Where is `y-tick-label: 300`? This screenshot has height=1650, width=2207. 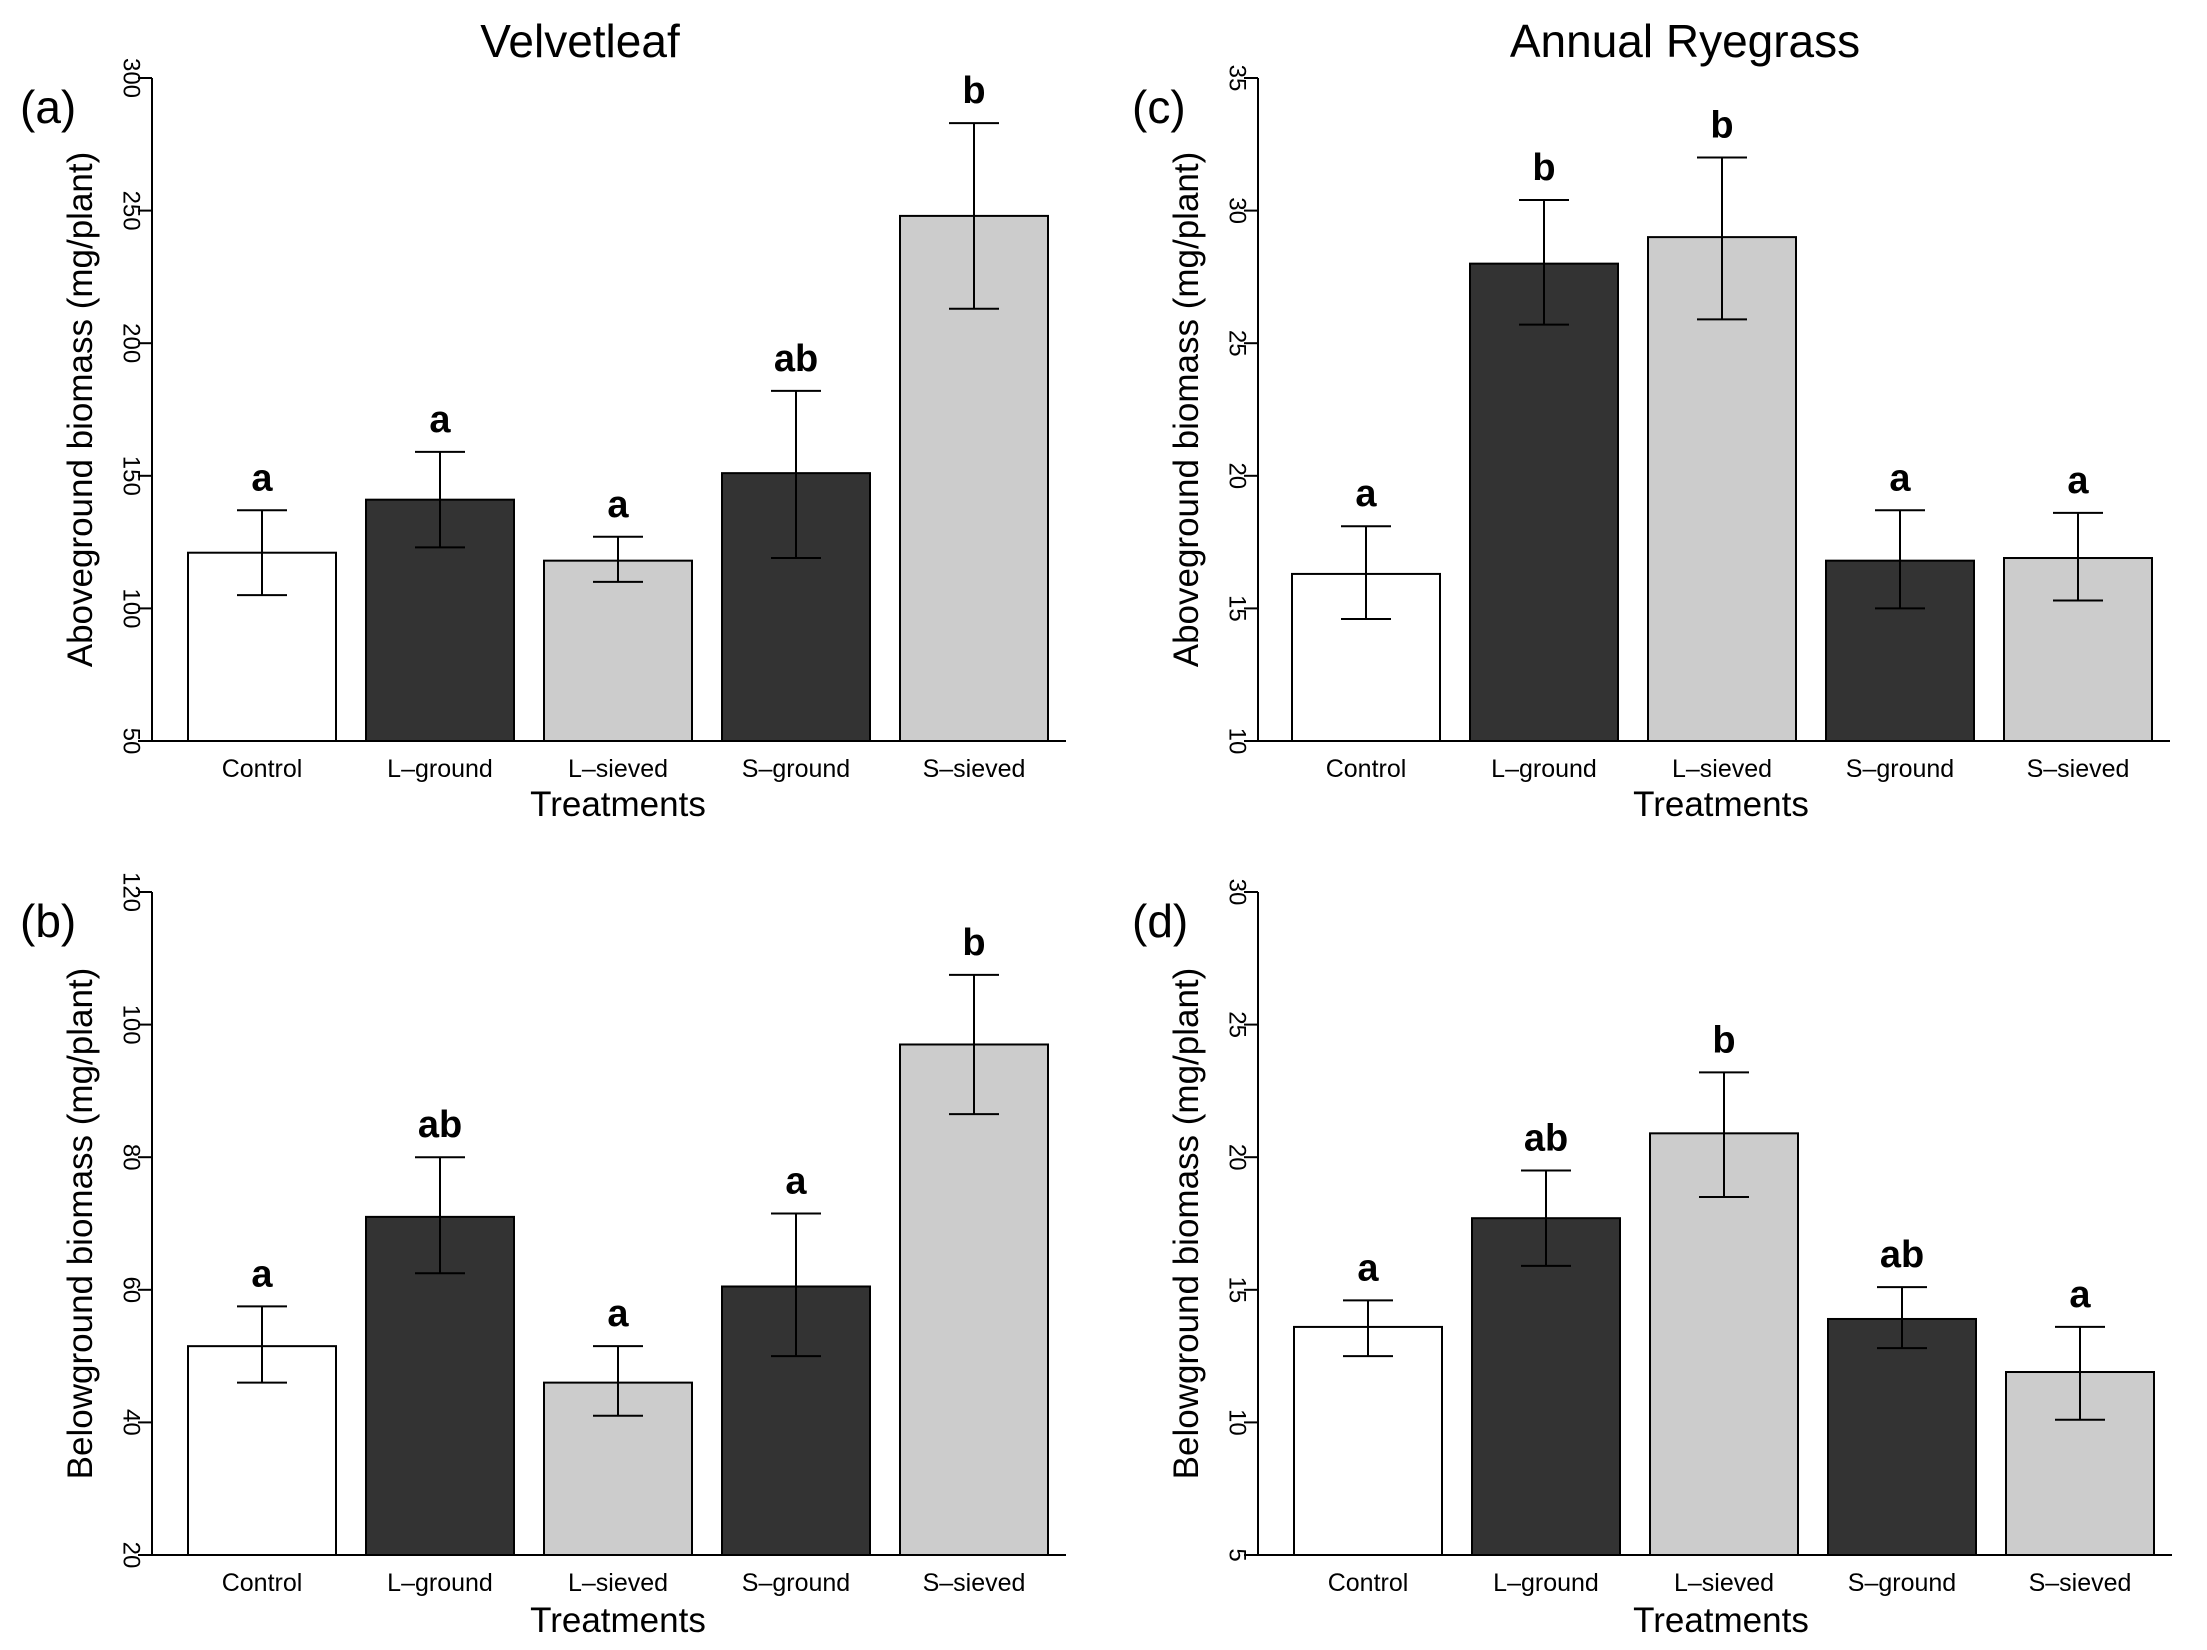
y-tick-label: 300 is located at coordinates (131, 78).